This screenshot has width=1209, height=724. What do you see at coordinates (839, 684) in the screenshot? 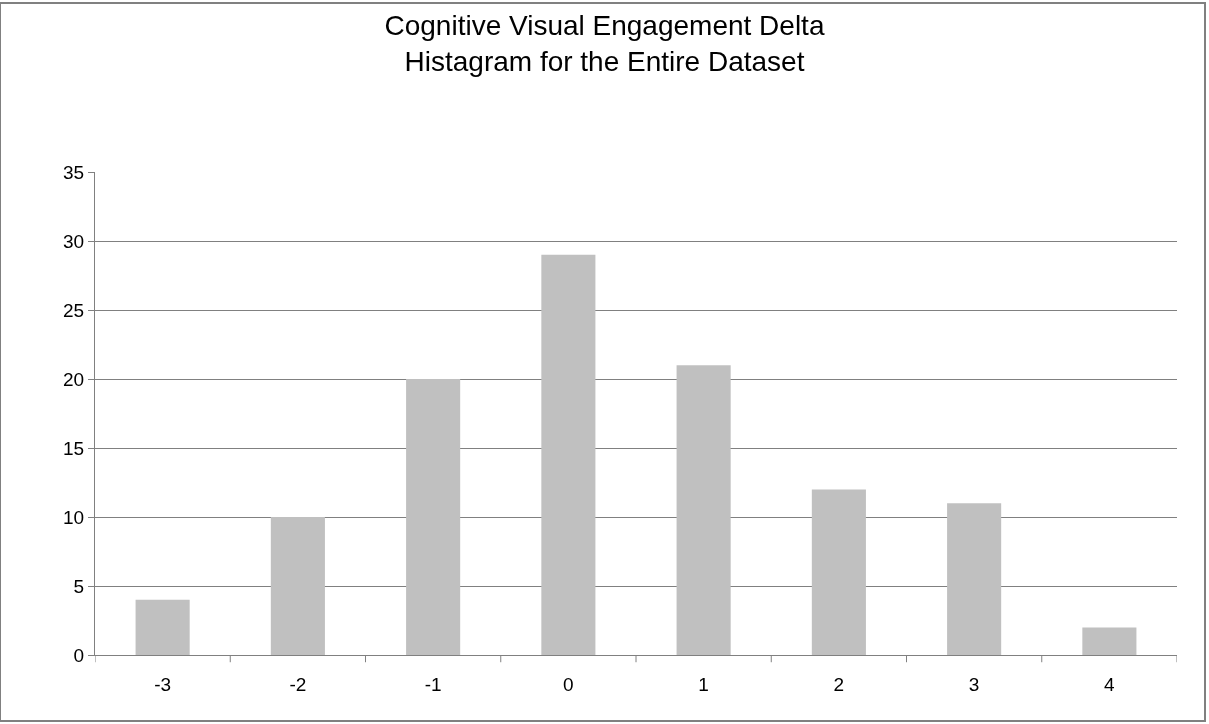
I see `x-tick-label: 2` at bounding box center [839, 684].